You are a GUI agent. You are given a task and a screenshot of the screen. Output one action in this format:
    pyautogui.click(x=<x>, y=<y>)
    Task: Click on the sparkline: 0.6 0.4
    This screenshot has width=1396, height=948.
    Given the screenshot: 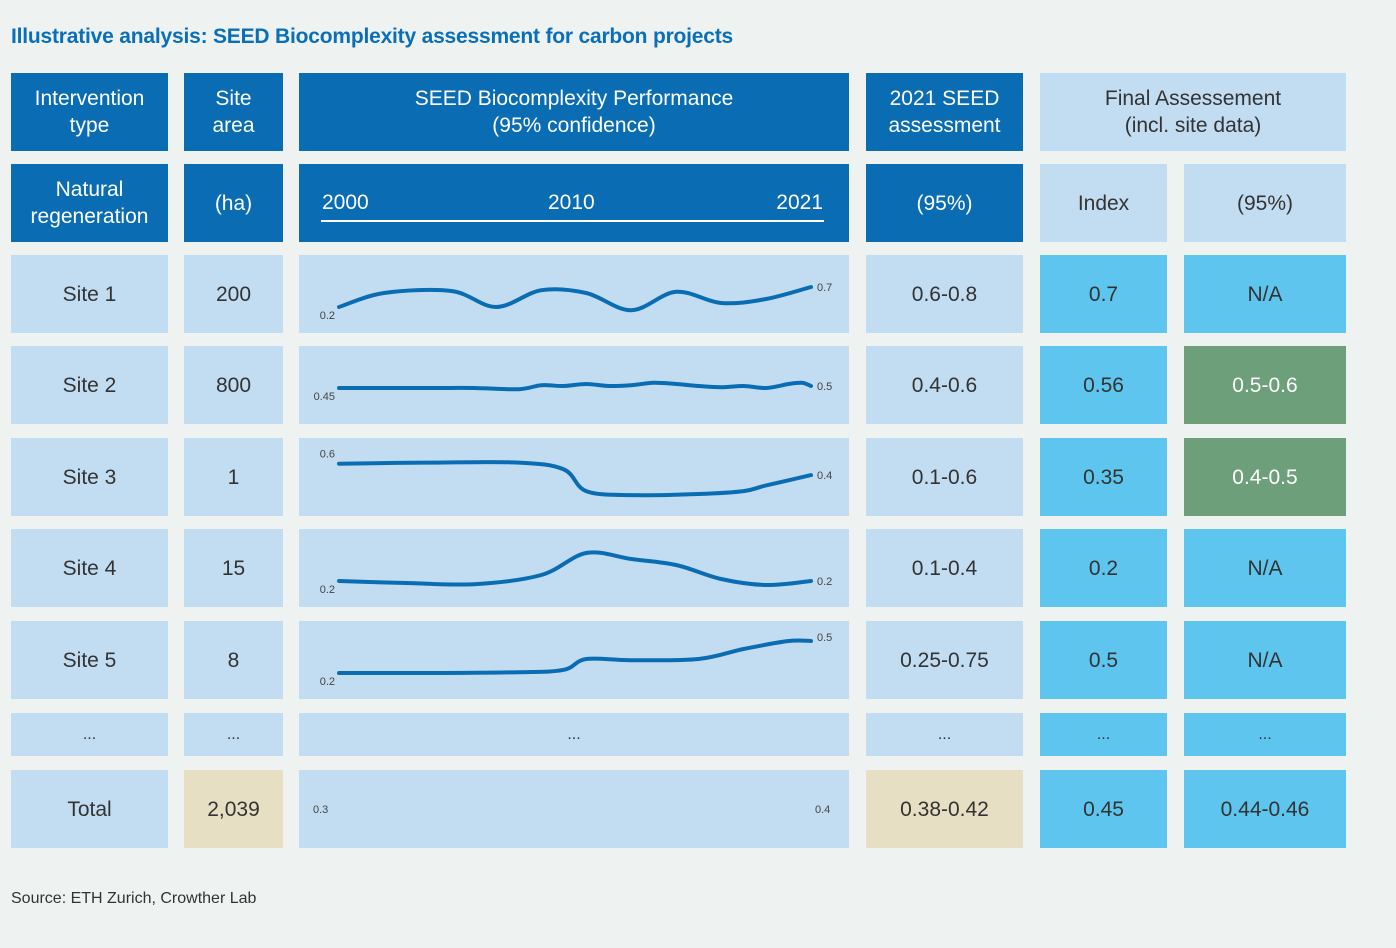 What is the action you would take?
    pyautogui.click(x=576, y=473)
    